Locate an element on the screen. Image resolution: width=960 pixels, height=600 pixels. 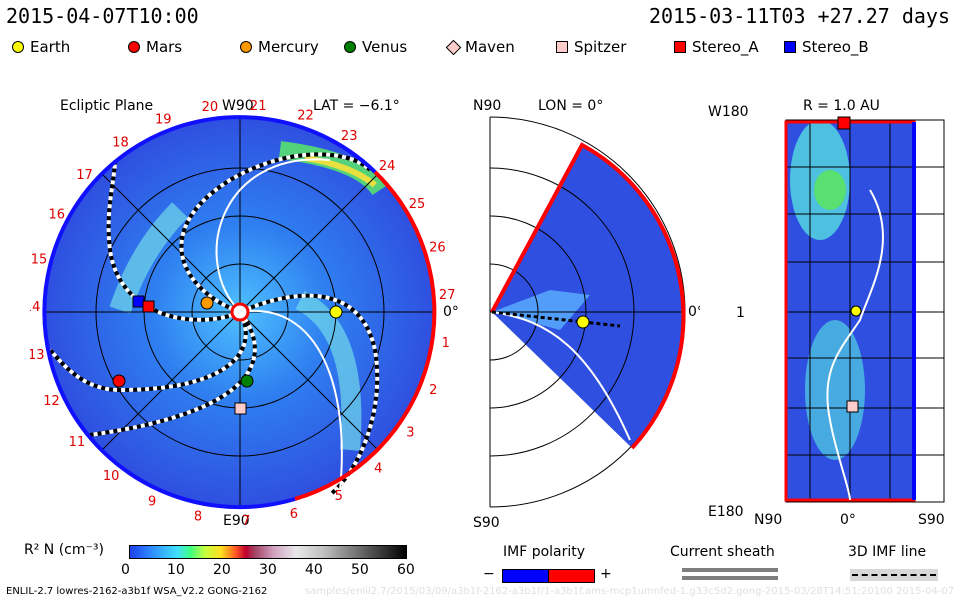
day-tick-27: 27 is located at coordinates (447, 295).